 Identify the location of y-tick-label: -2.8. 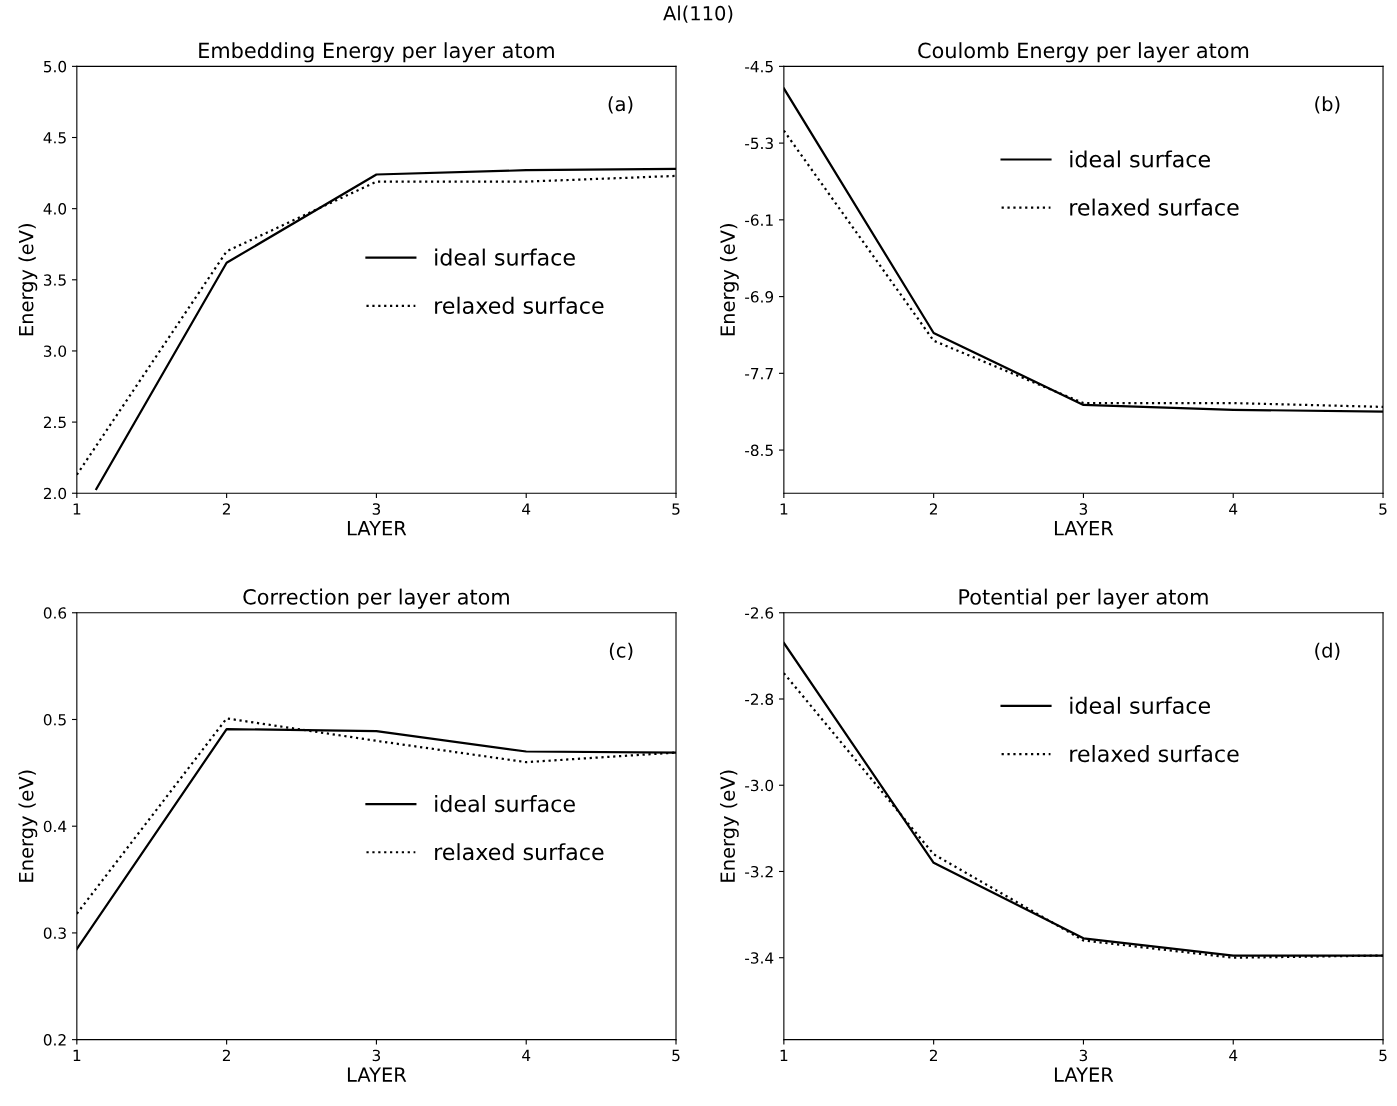
(759, 699).